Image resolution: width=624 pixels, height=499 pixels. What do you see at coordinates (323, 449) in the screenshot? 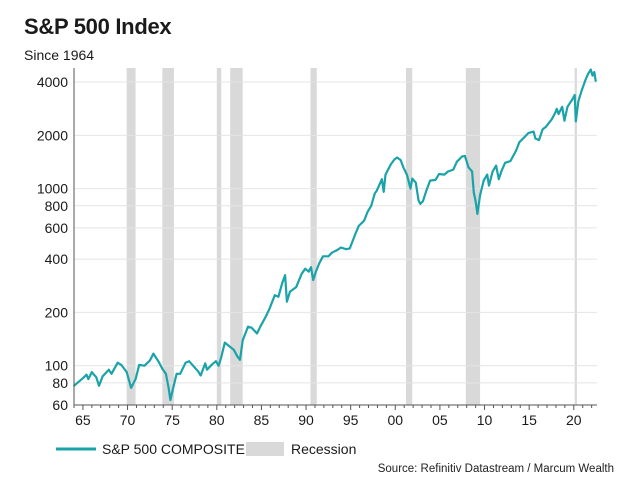
I see `legend-label-recession: Recession` at bounding box center [323, 449].